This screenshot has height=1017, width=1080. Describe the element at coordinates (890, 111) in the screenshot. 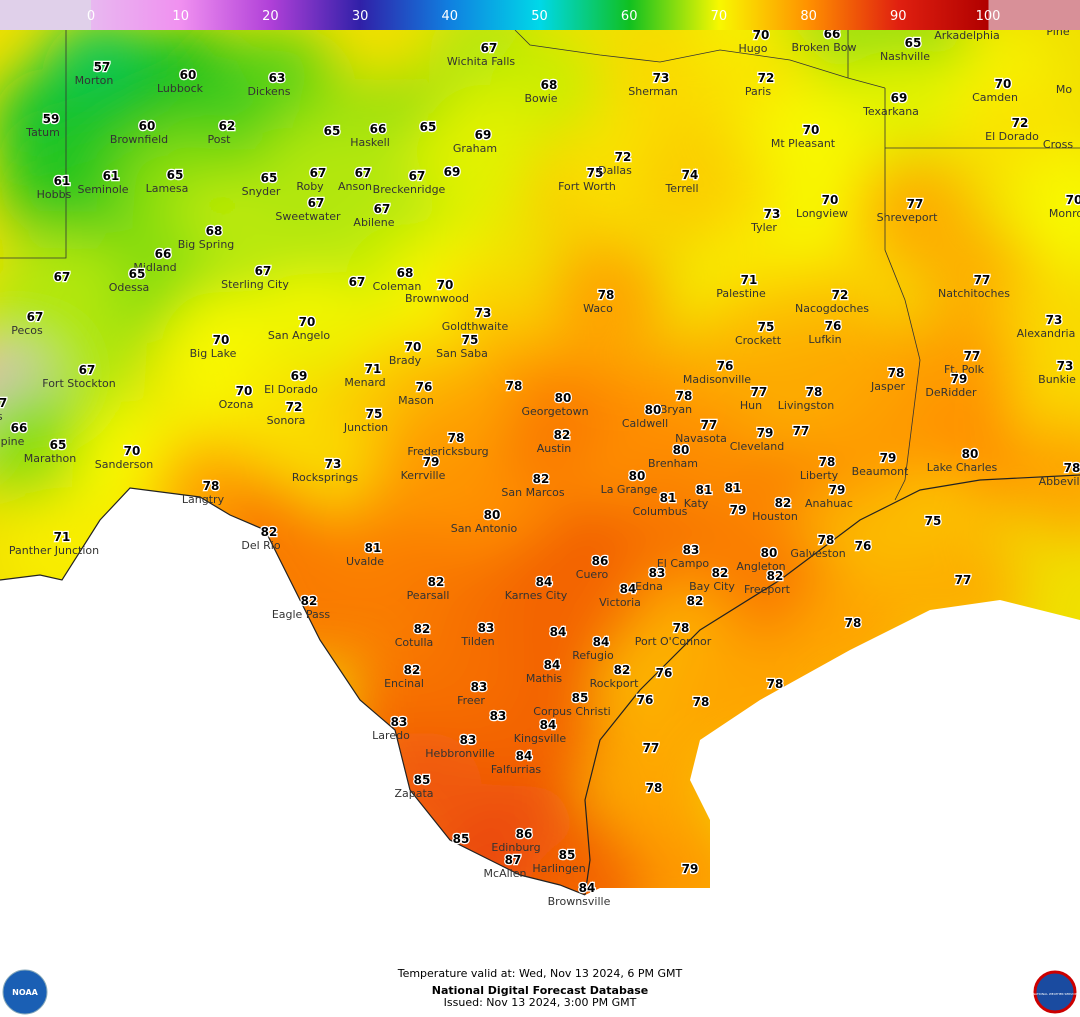

I see `station-name: Texarkana` at that location.